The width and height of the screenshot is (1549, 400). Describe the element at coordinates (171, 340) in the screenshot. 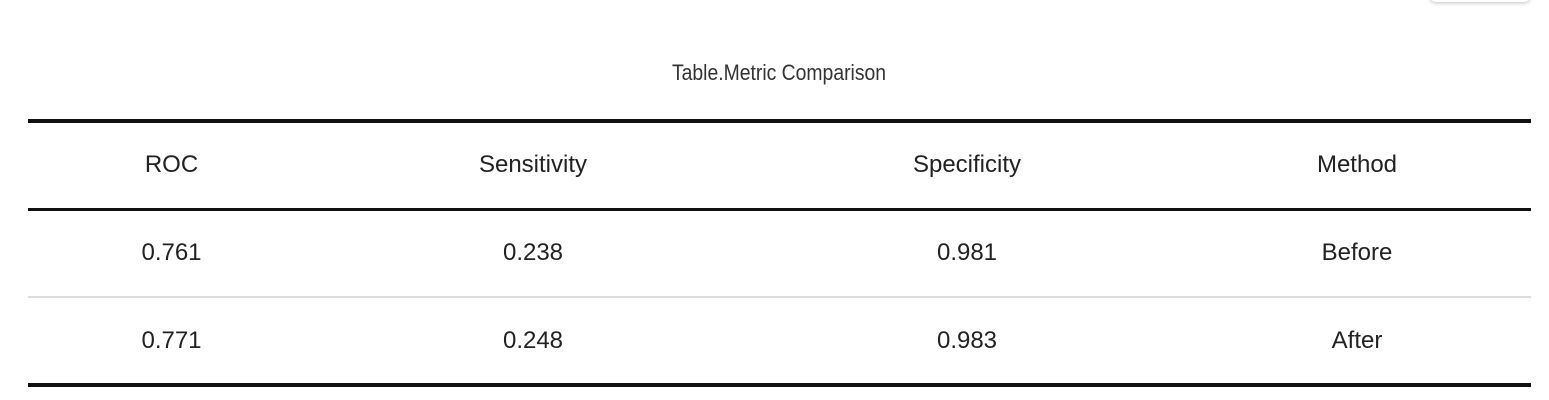

I see `cell-roc: 0.771` at that location.